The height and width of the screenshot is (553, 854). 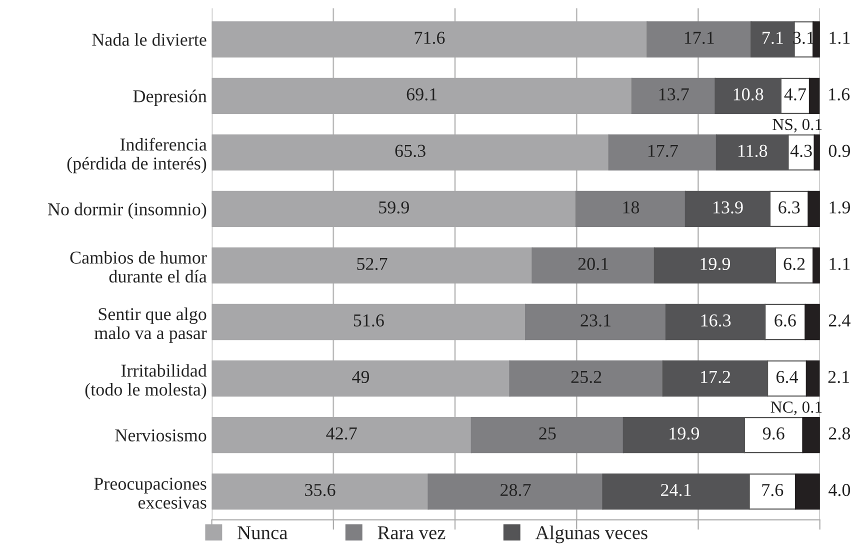 What do you see at coordinates (369, 320) in the screenshot?
I see `data-label: 51.6` at bounding box center [369, 320].